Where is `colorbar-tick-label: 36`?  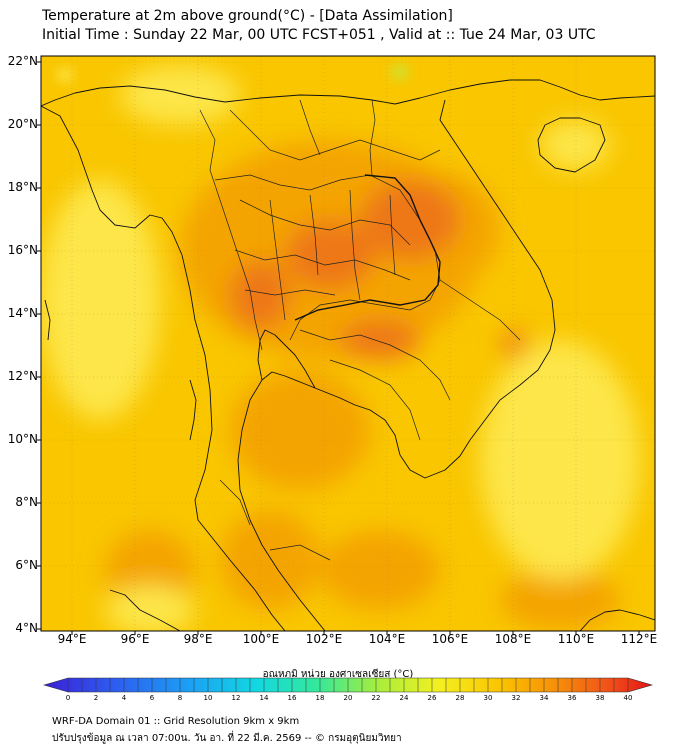 colorbar-tick-label: 36 is located at coordinates (572, 698).